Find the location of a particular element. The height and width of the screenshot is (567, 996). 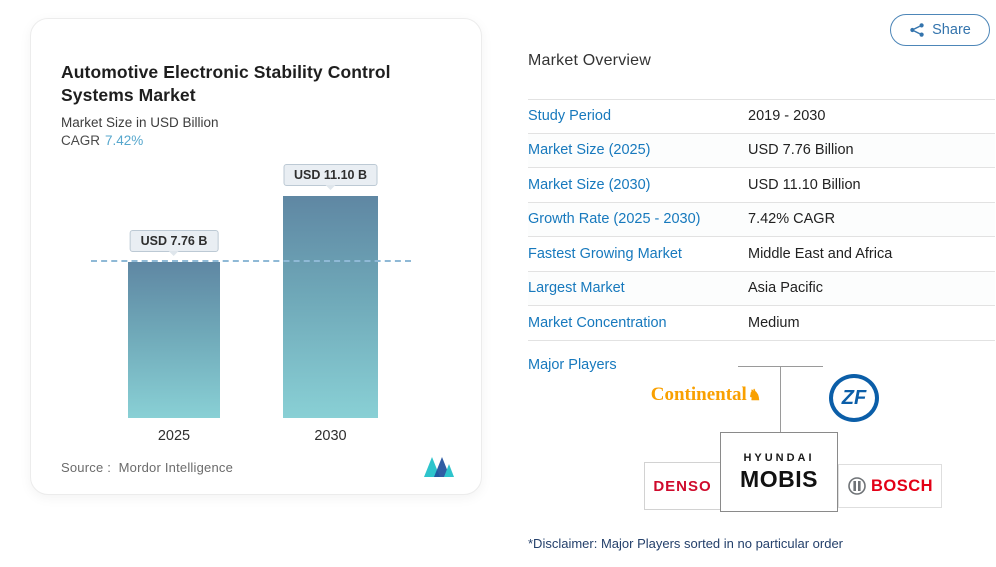

cagr-line: CAGR 7.42% is located at coordinates (258, 140).